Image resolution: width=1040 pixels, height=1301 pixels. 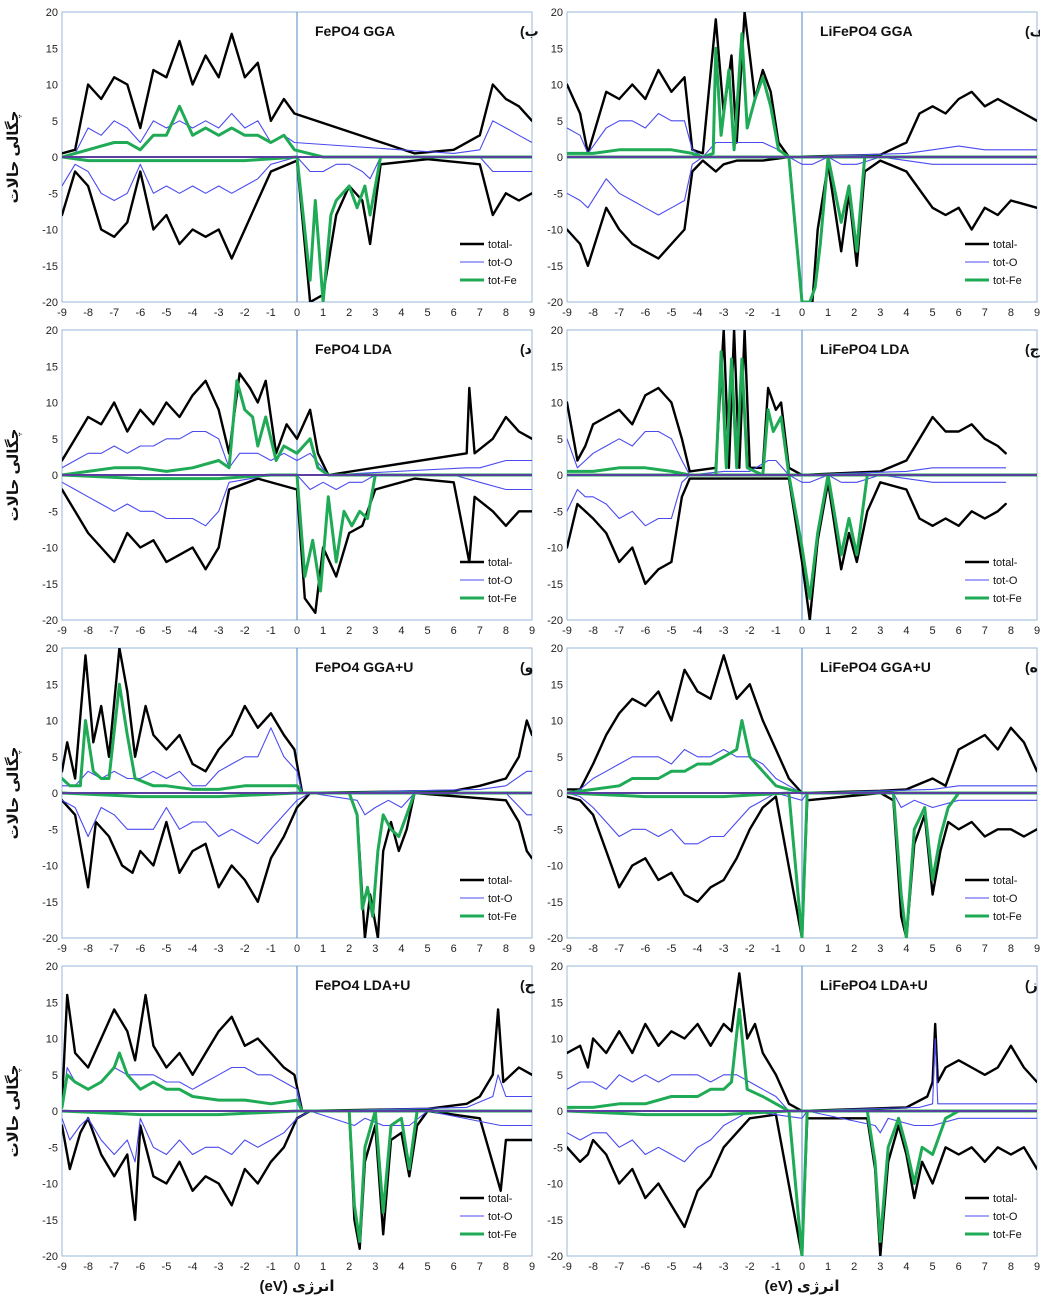 What do you see at coordinates (1037, 631) in the screenshot?
I see `x-tick-label: 9` at bounding box center [1037, 631].